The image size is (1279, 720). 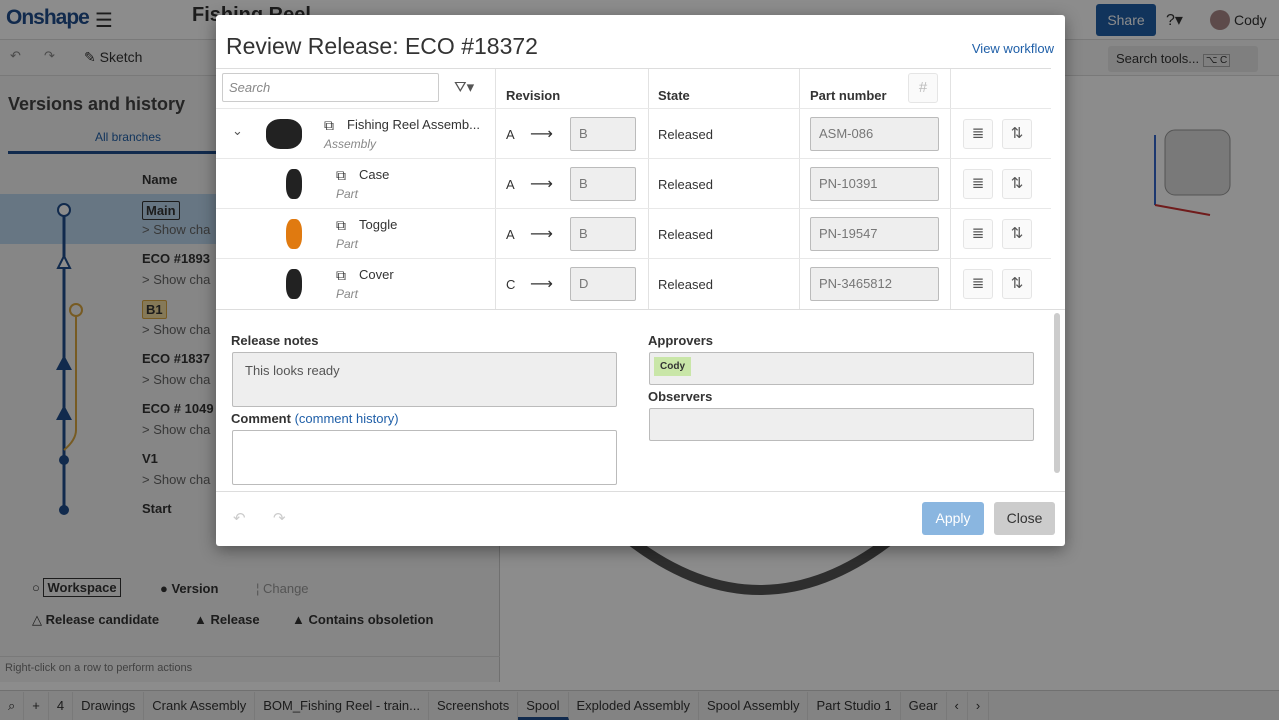 What do you see at coordinates (603, 284) in the screenshot?
I see `revision-to-field: D` at bounding box center [603, 284].